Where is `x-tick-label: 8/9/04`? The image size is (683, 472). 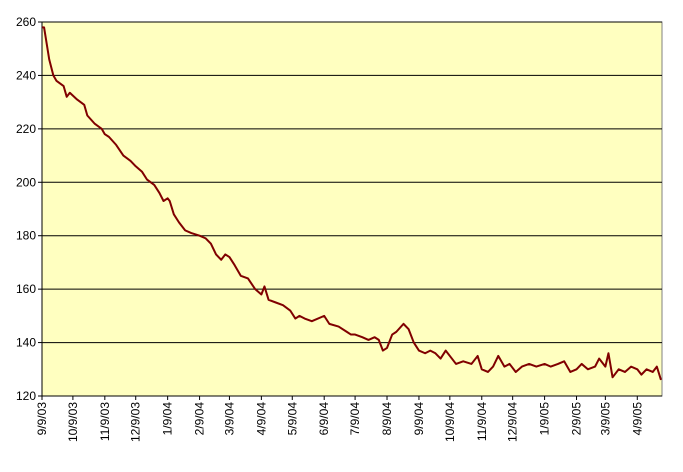
x-tick-label: 8/9/04 is located at coordinates (387, 419).